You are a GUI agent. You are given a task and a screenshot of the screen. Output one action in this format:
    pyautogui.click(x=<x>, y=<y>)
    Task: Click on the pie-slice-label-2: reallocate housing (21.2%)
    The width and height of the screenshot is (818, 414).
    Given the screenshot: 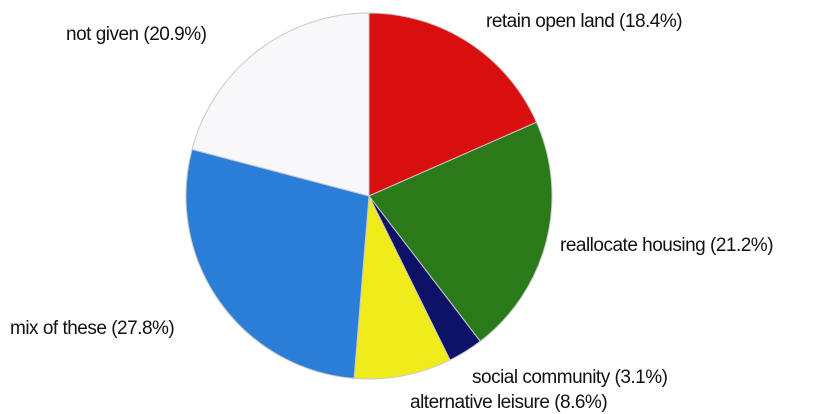 What is the action you would take?
    pyautogui.click(x=666, y=245)
    